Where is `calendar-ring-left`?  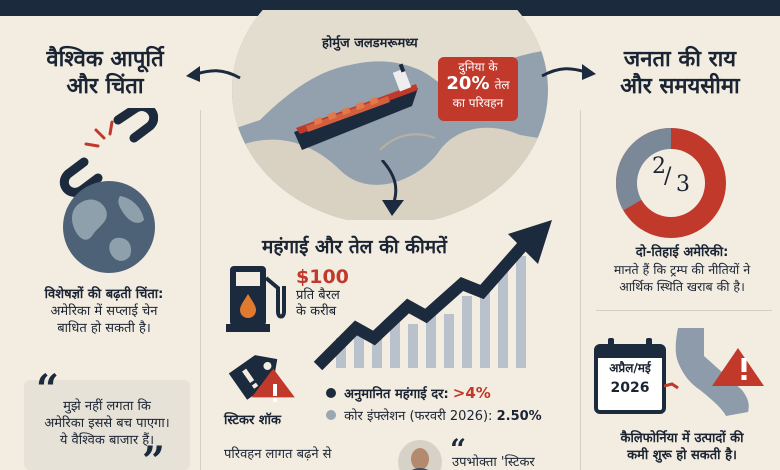
calendar-ring-left is located at coordinates (611, 344).